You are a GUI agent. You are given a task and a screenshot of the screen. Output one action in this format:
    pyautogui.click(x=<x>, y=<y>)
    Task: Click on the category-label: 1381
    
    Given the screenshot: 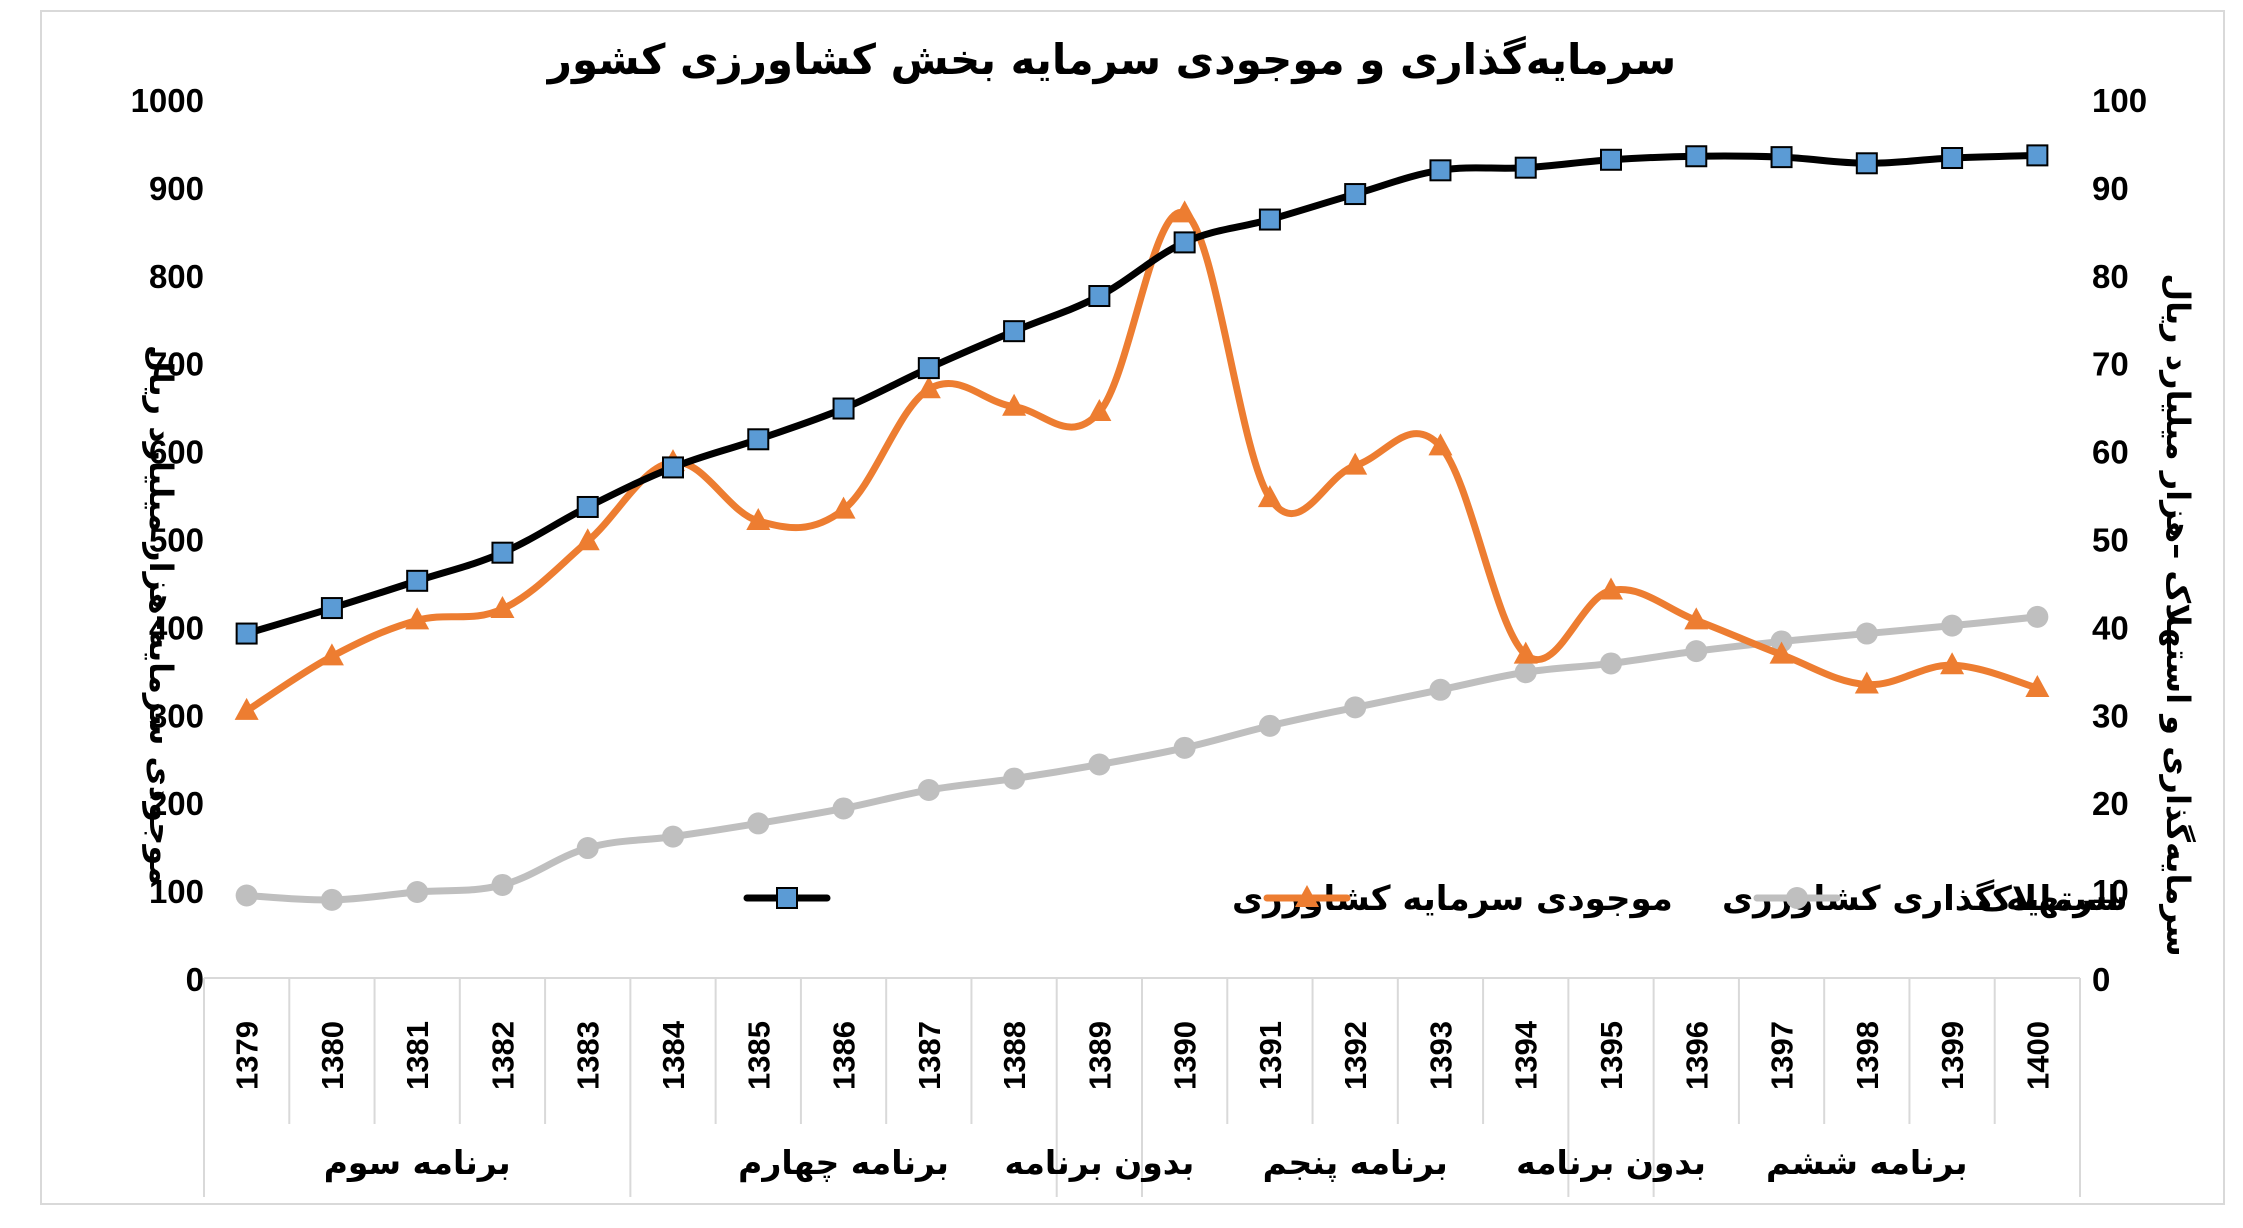 What is the action you would take?
    pyautogui.click(x=417, y=1055)
    